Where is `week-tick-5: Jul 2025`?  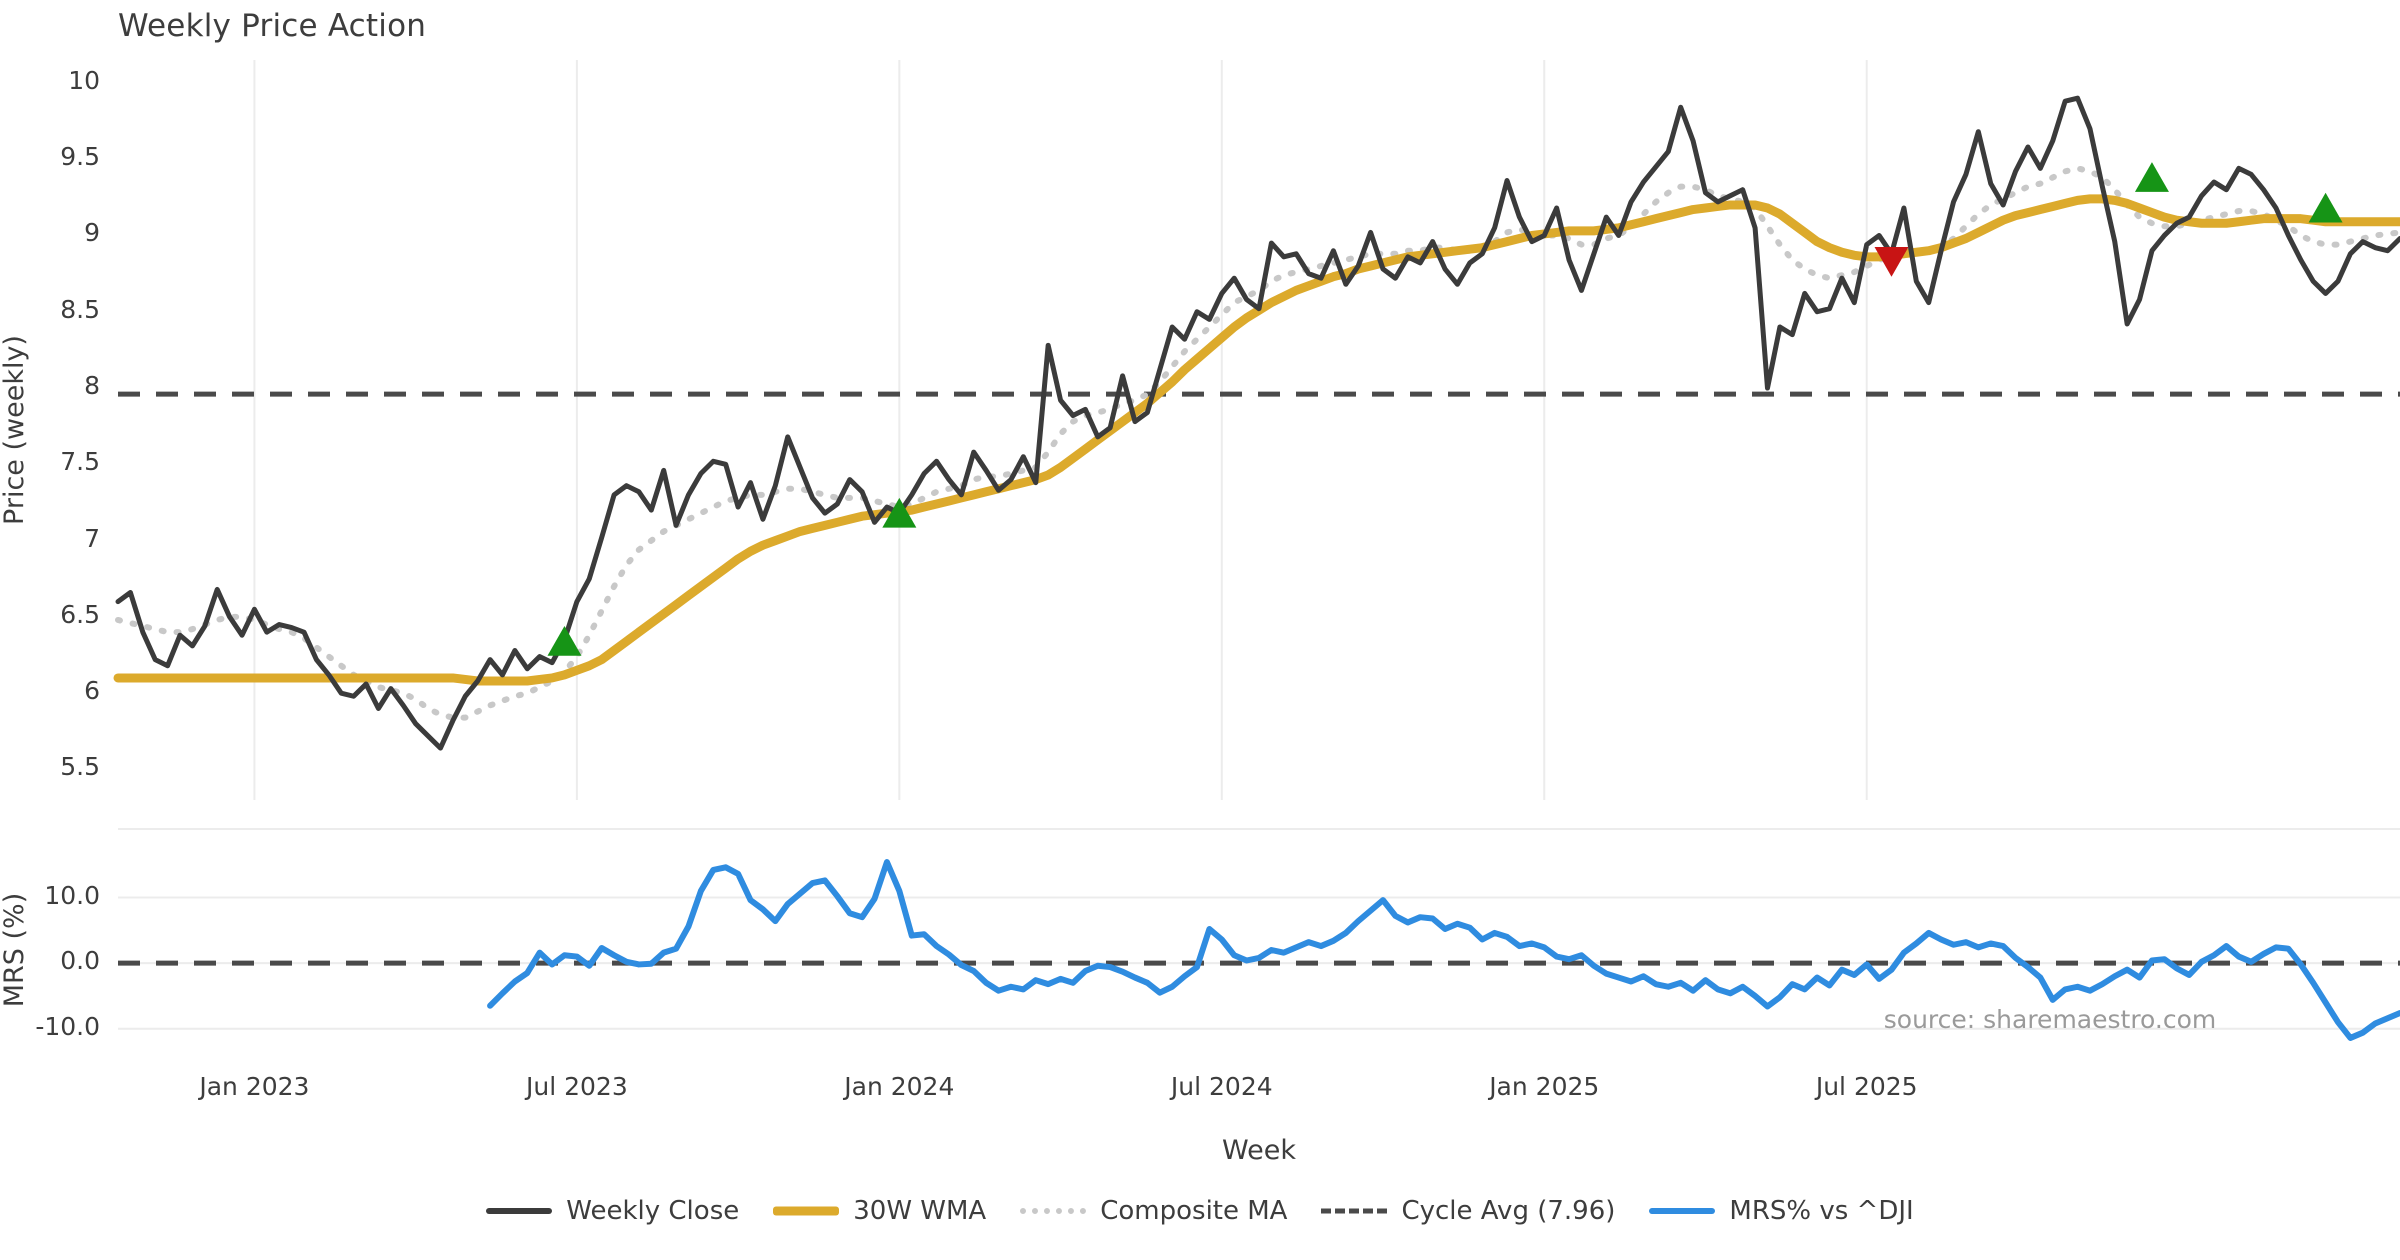
week-tick-5: Jul 2025 is located at coordinates (1866, 1086).